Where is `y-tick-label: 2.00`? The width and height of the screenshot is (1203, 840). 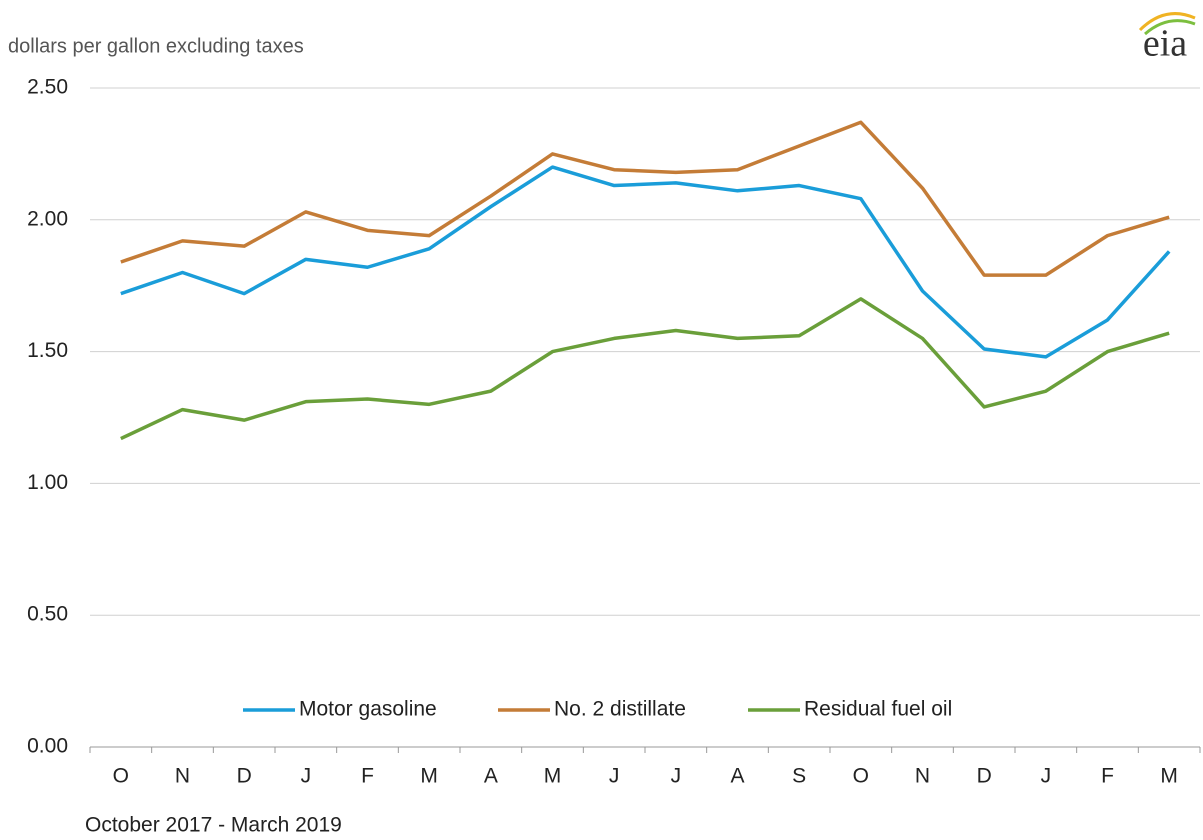
y-tick-label: 2.00 is located at coordinates (47, 218).